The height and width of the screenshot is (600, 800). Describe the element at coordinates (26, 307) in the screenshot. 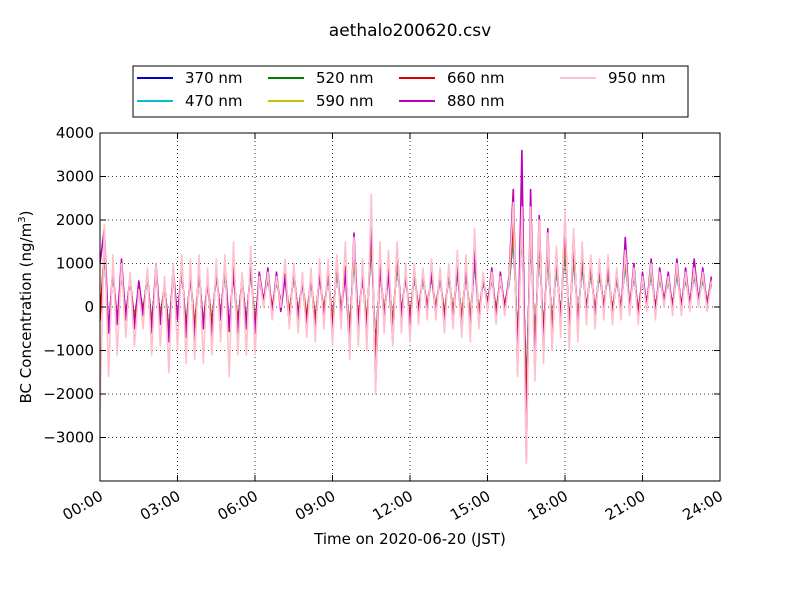

I see `y-axis-label: BC Concentration (ng/m3)` at that location.